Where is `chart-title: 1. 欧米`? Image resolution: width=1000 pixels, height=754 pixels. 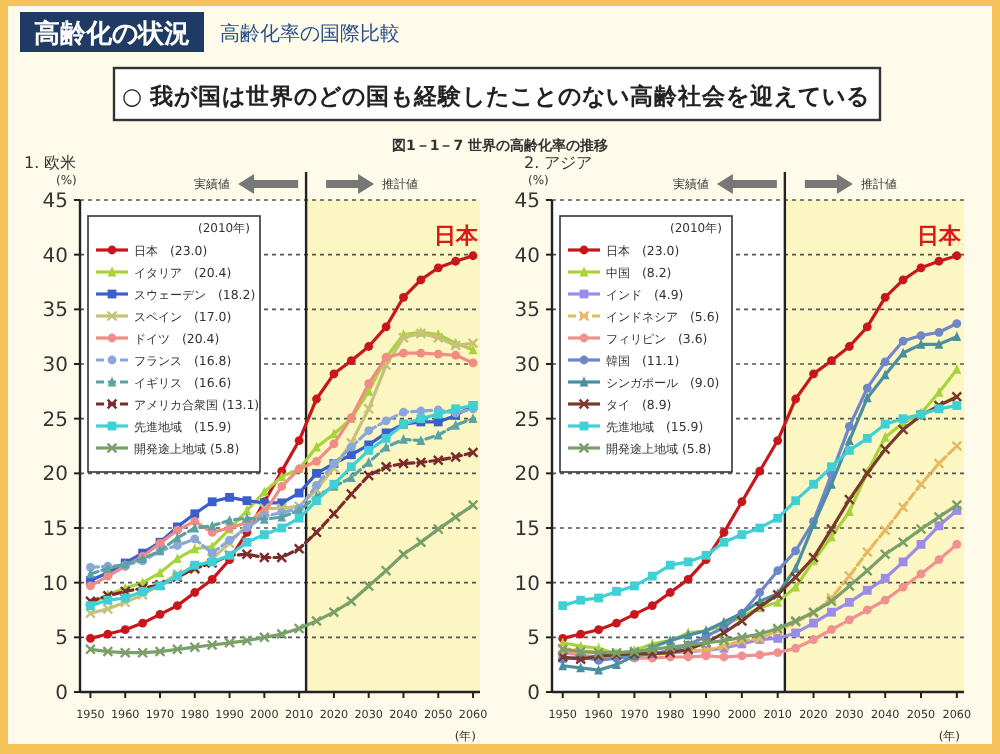
chart-title: 1. 欧米 is located at coordinates (50, 163).